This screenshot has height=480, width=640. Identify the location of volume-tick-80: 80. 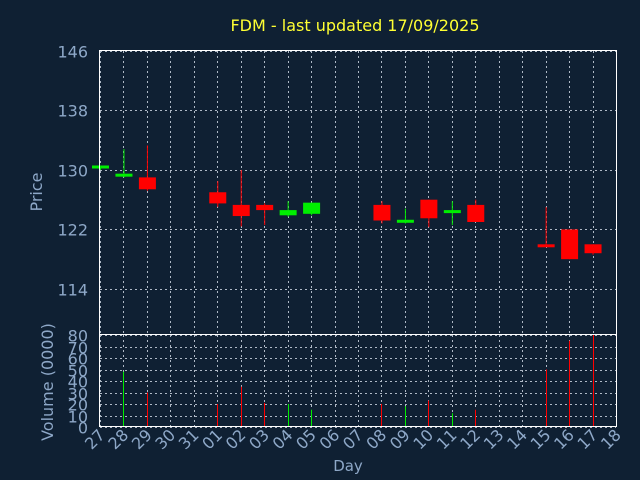
(78, 336).